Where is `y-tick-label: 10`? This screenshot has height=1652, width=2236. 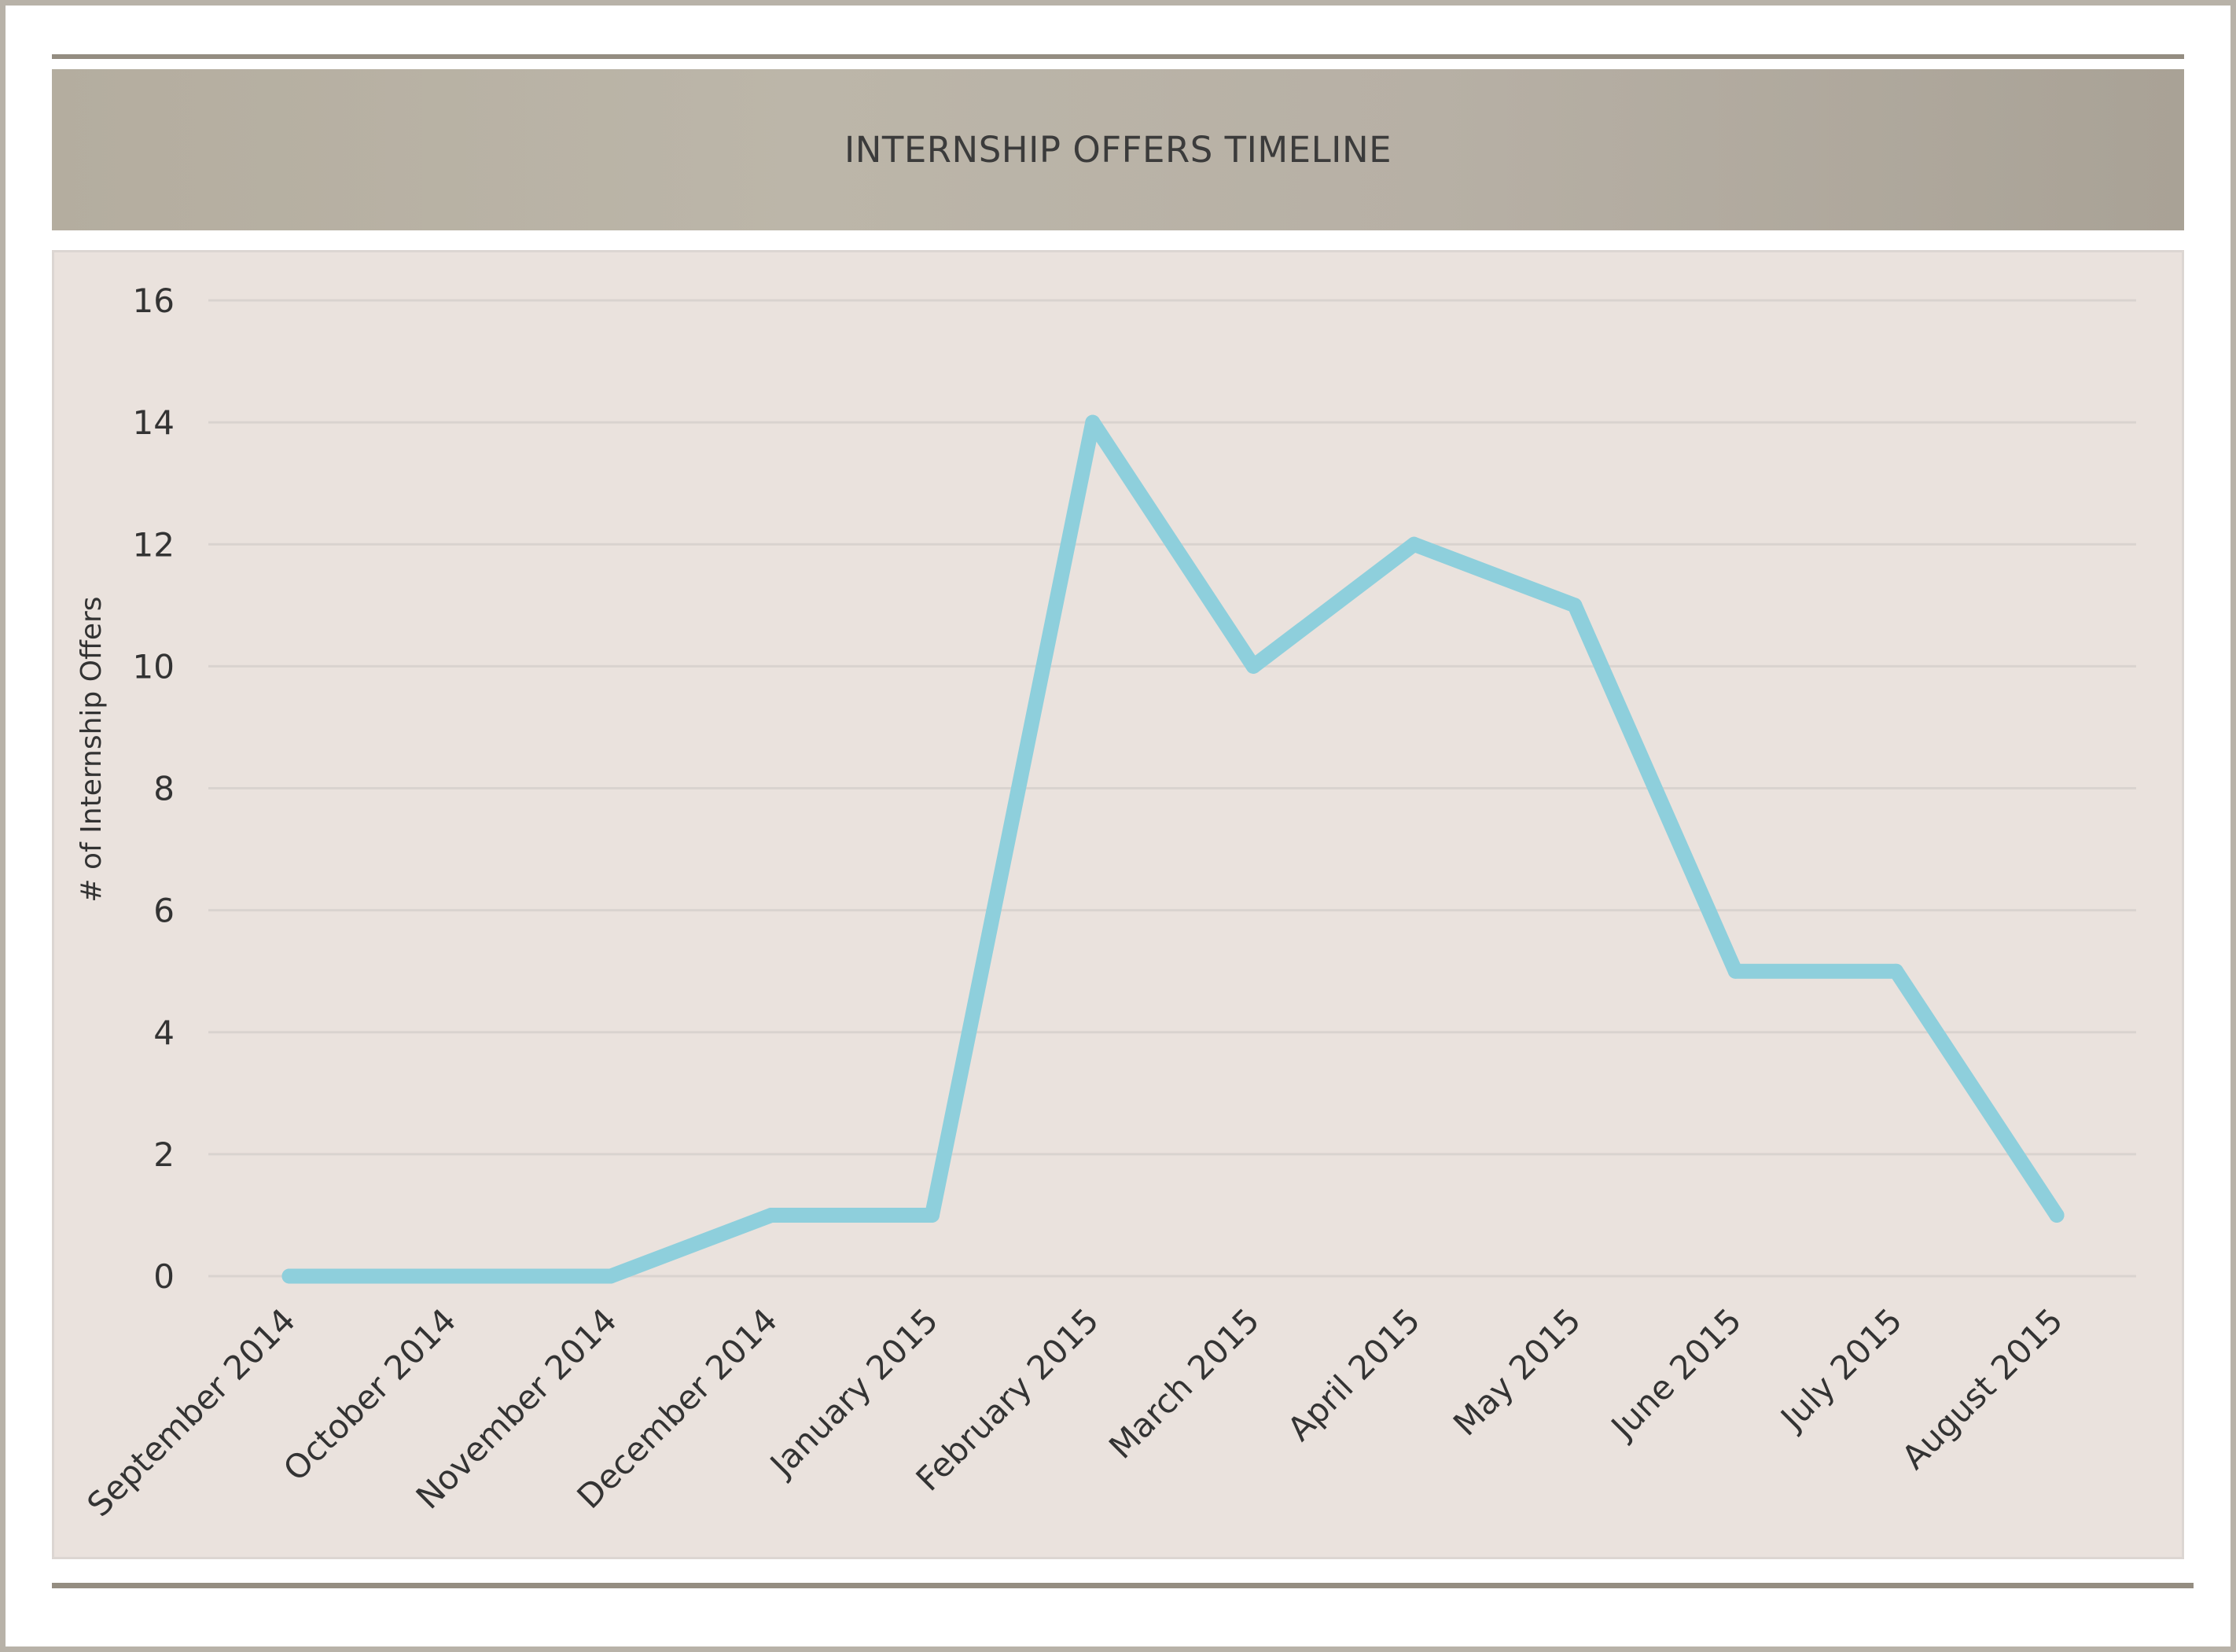 y-tick-label: 10 is located at coordinates (154, 666).